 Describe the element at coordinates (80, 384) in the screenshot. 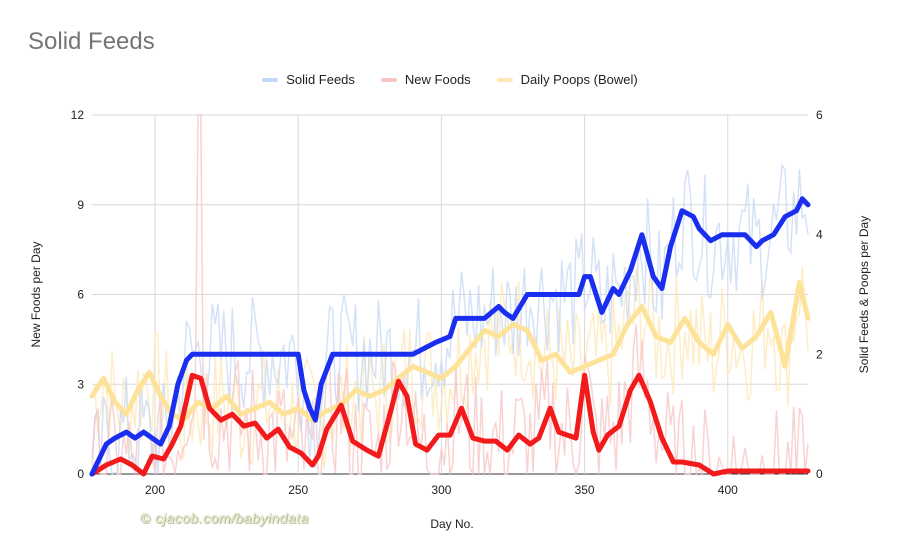

I see `y-left-tick-label: 3` at that location.